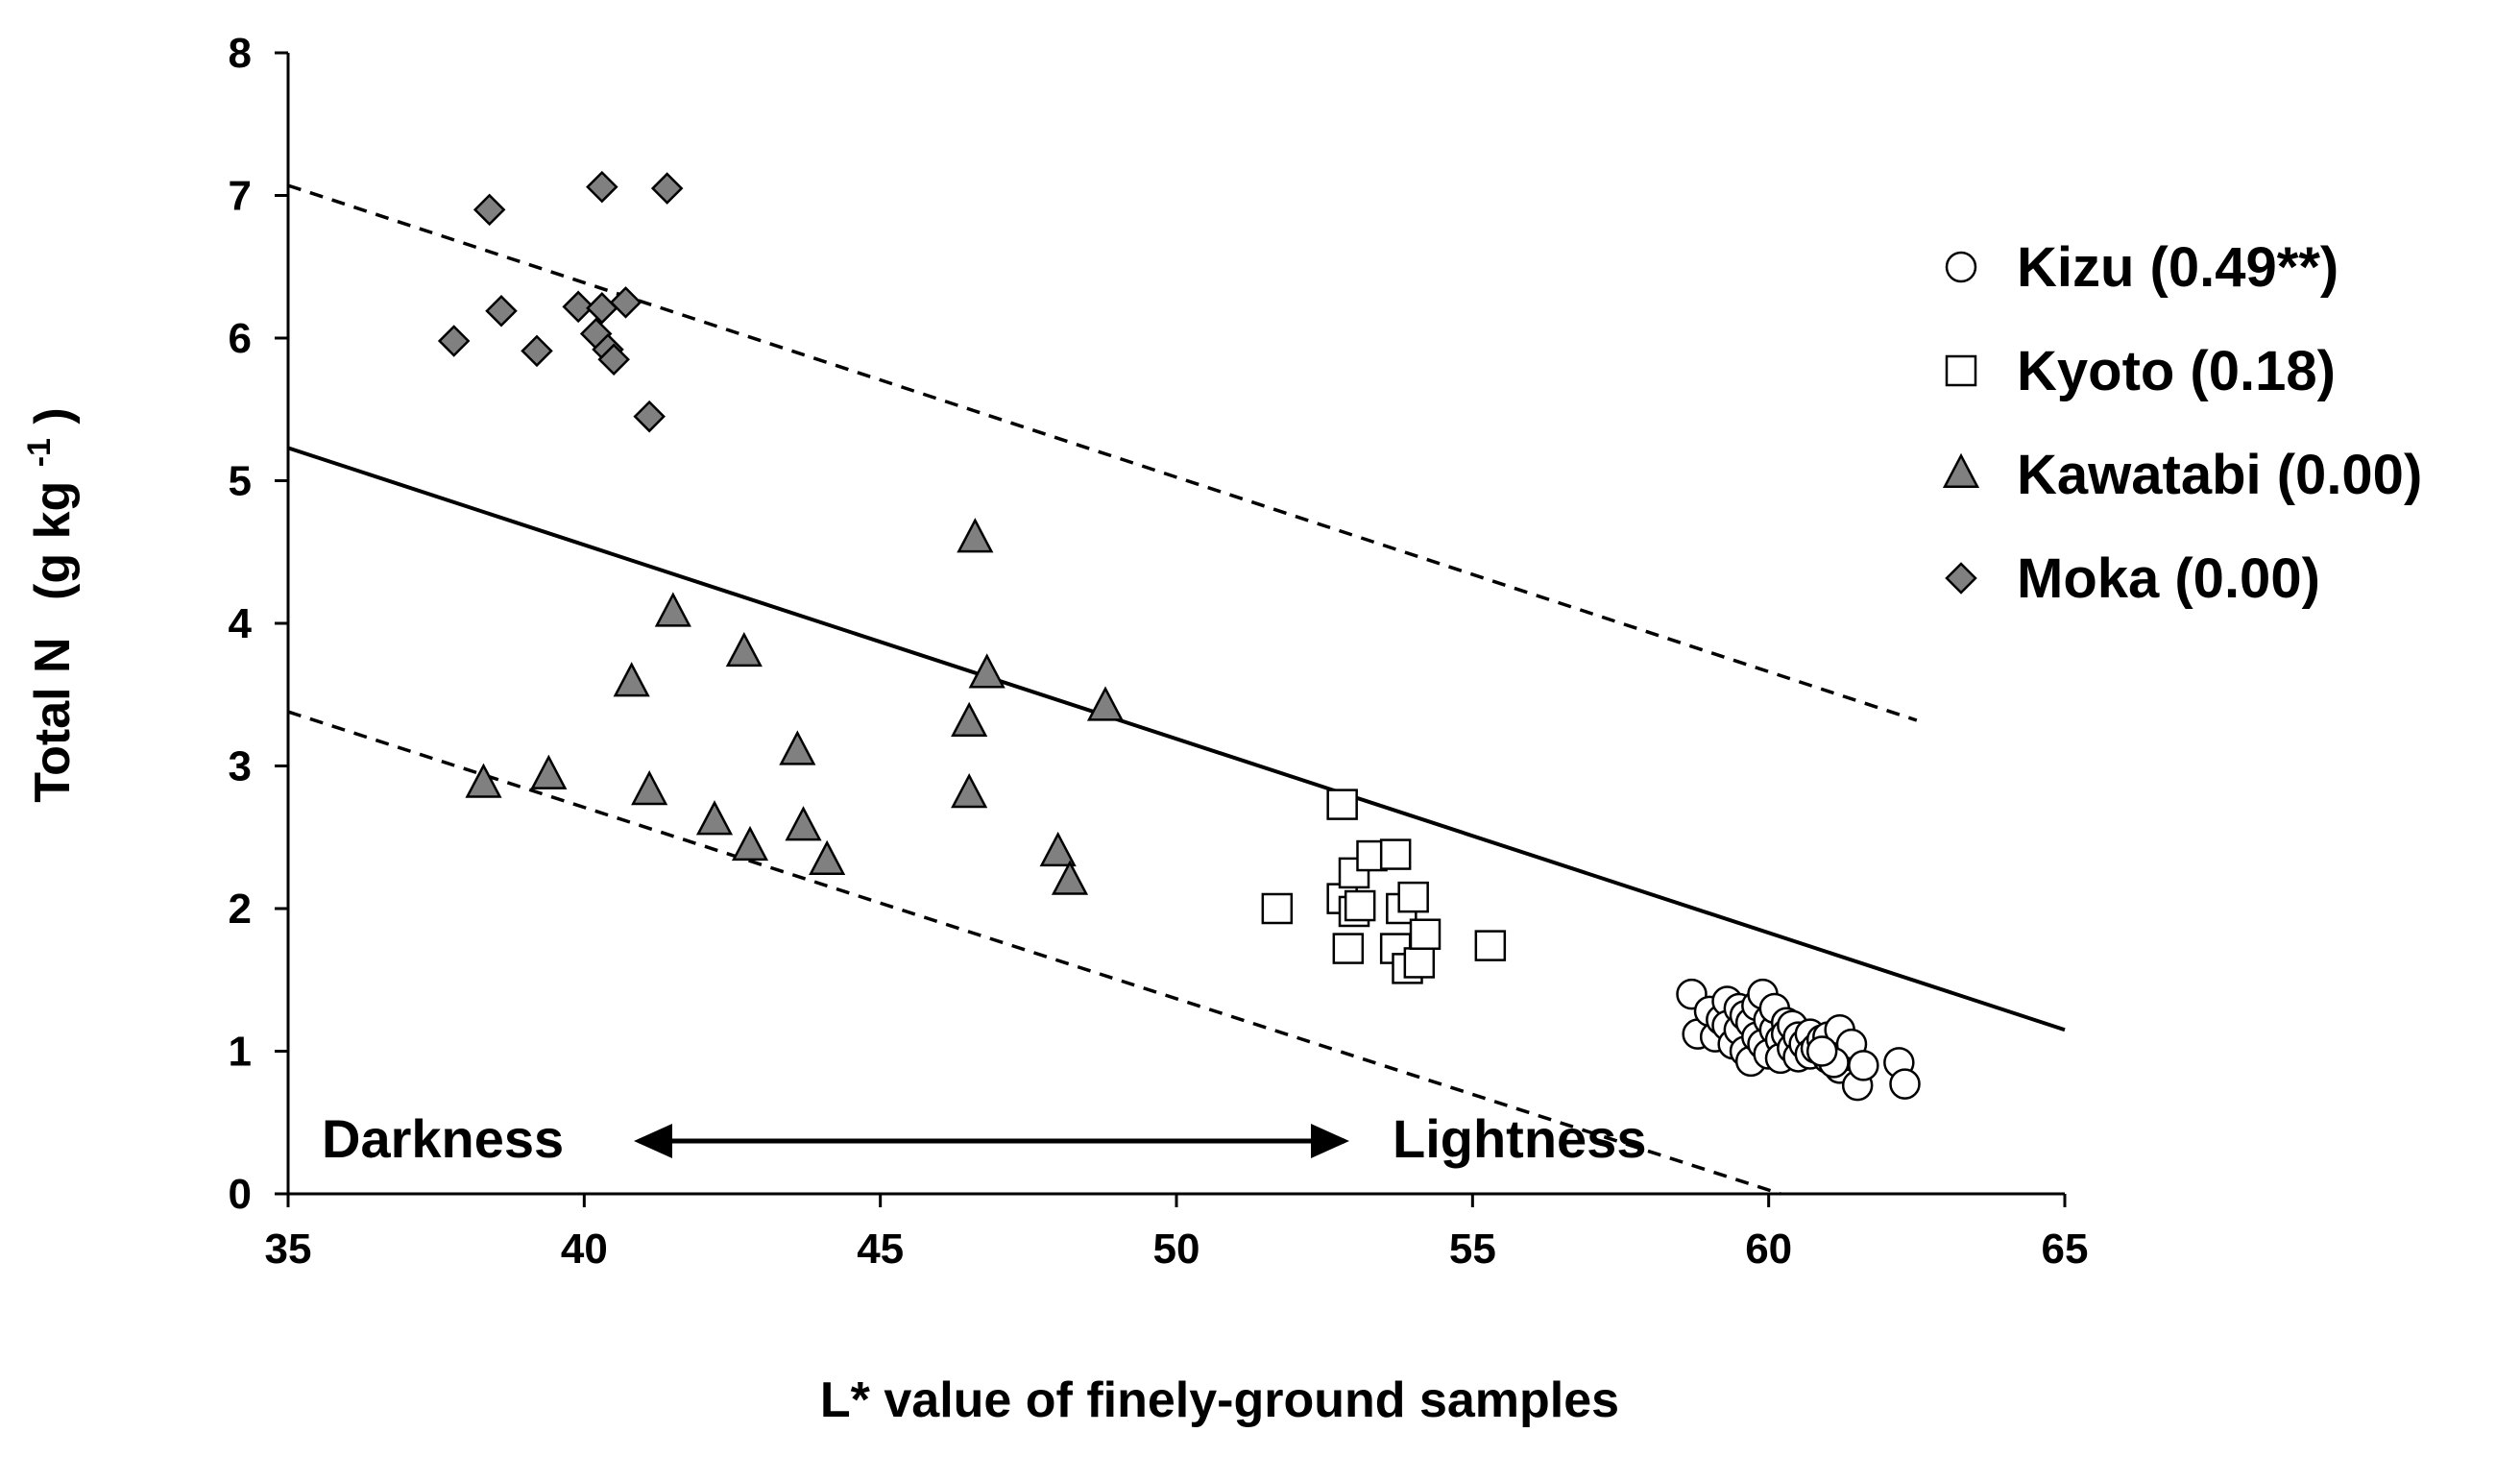 The width and height of the screenshot is (2520, 1481). Describe the element at coordinates (53, 719) in the screenshot. I see `y-axis-title-main: Total N` at that location.